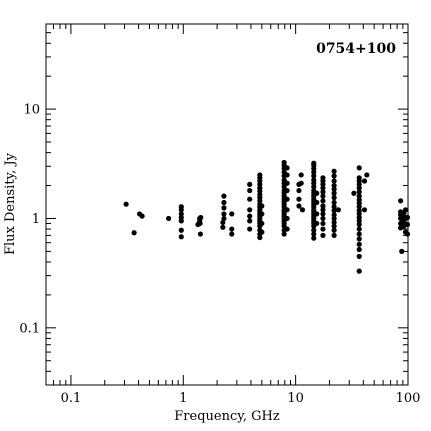 This screenshot has height=431, width=431. What do you see at coordinates (227, 416) in the screenshot?
I see `x-axis-label: Frequency, GHz` at bounding box center [227, 416].